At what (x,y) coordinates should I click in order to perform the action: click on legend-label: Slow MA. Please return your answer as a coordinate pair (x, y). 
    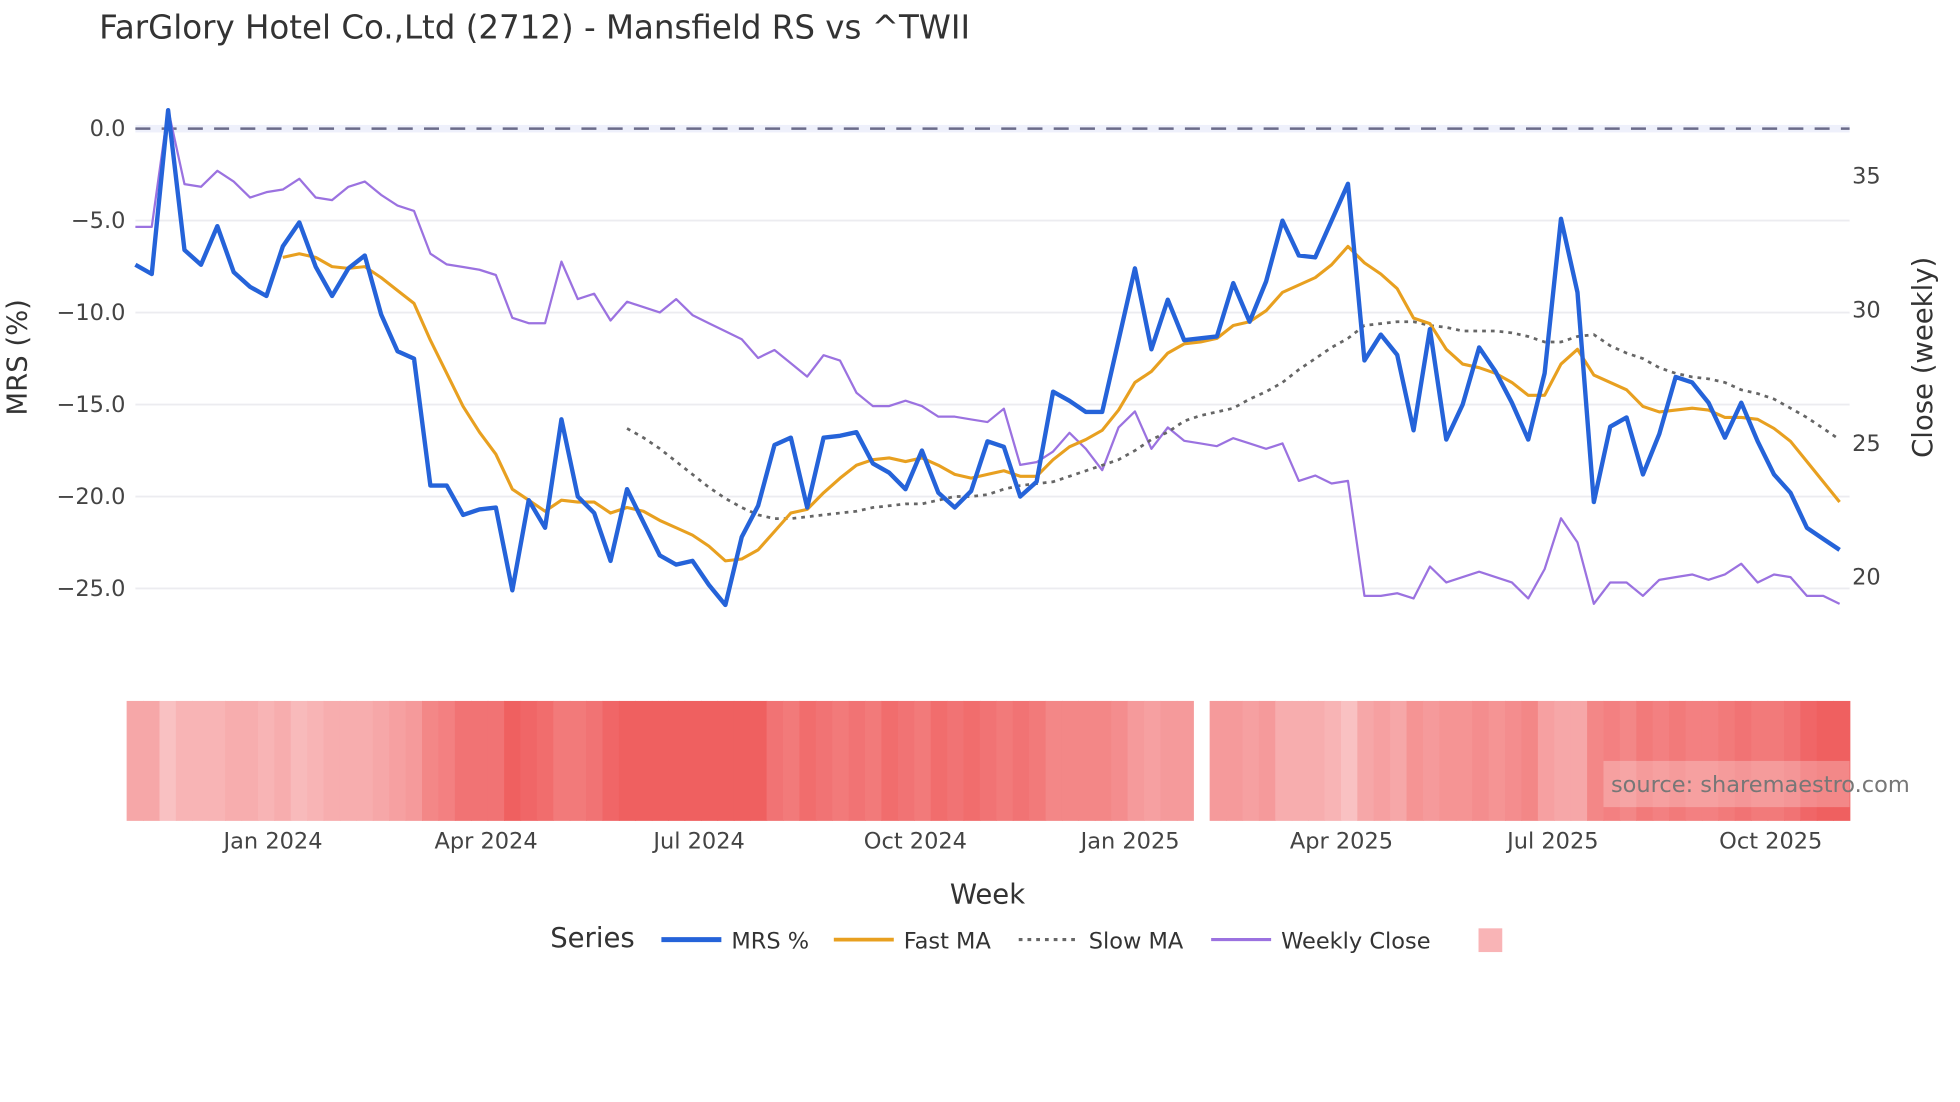
    Looking at the image, I should click on (1136, 941).